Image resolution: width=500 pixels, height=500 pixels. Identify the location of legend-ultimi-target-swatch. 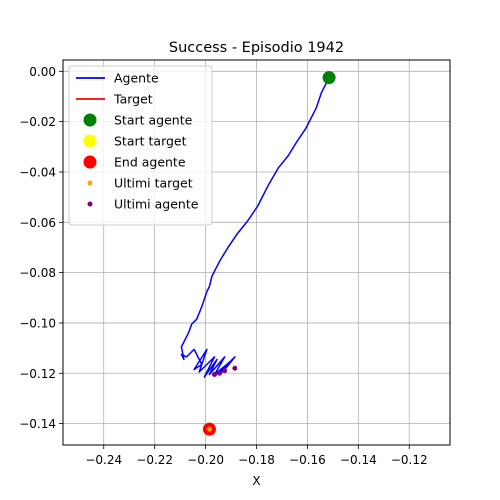
(90, 183).